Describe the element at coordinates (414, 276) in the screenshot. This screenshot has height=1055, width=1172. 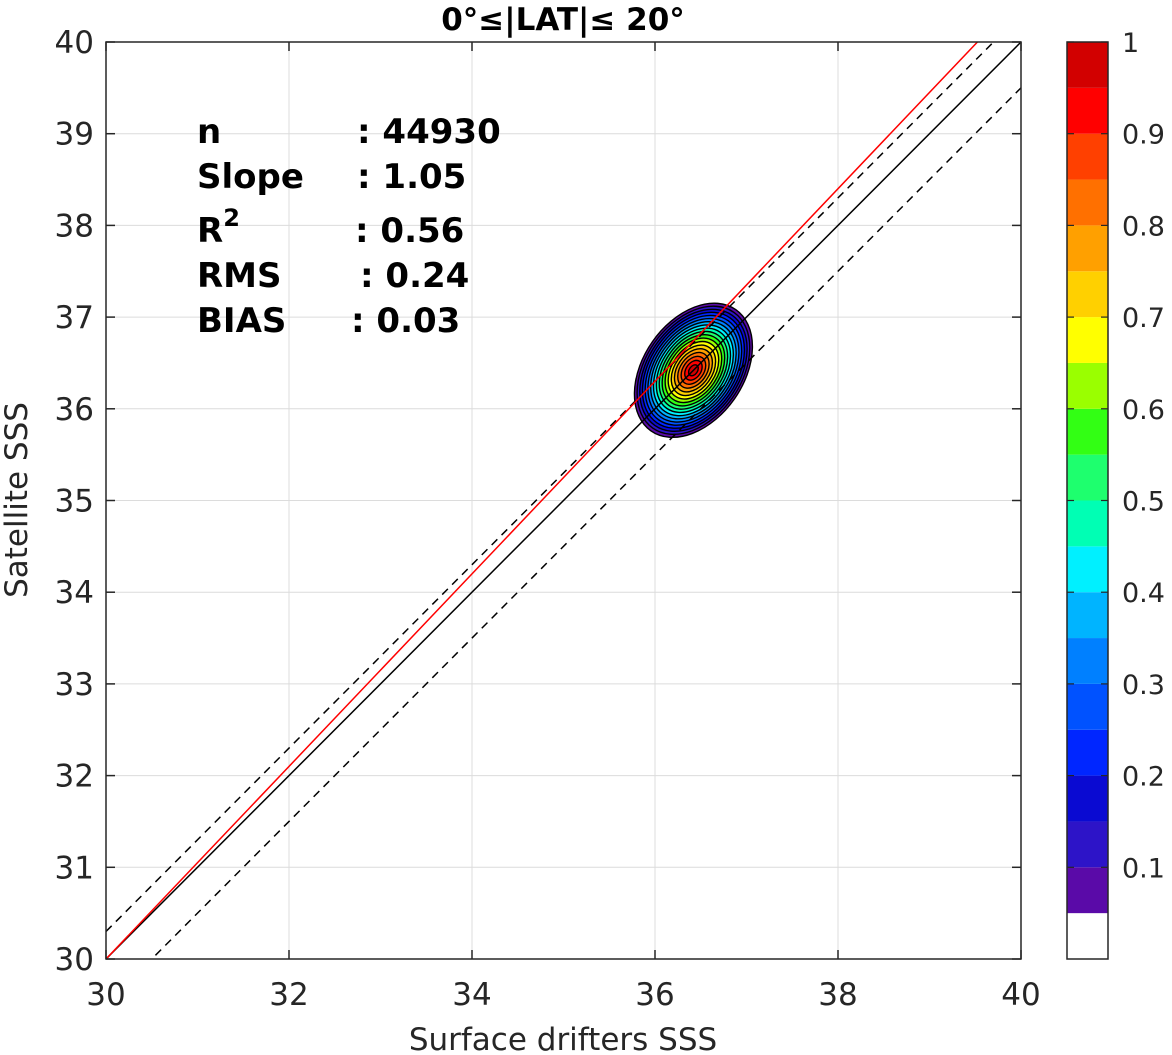
I see `stat-rms-value: : 0.24` at that location.